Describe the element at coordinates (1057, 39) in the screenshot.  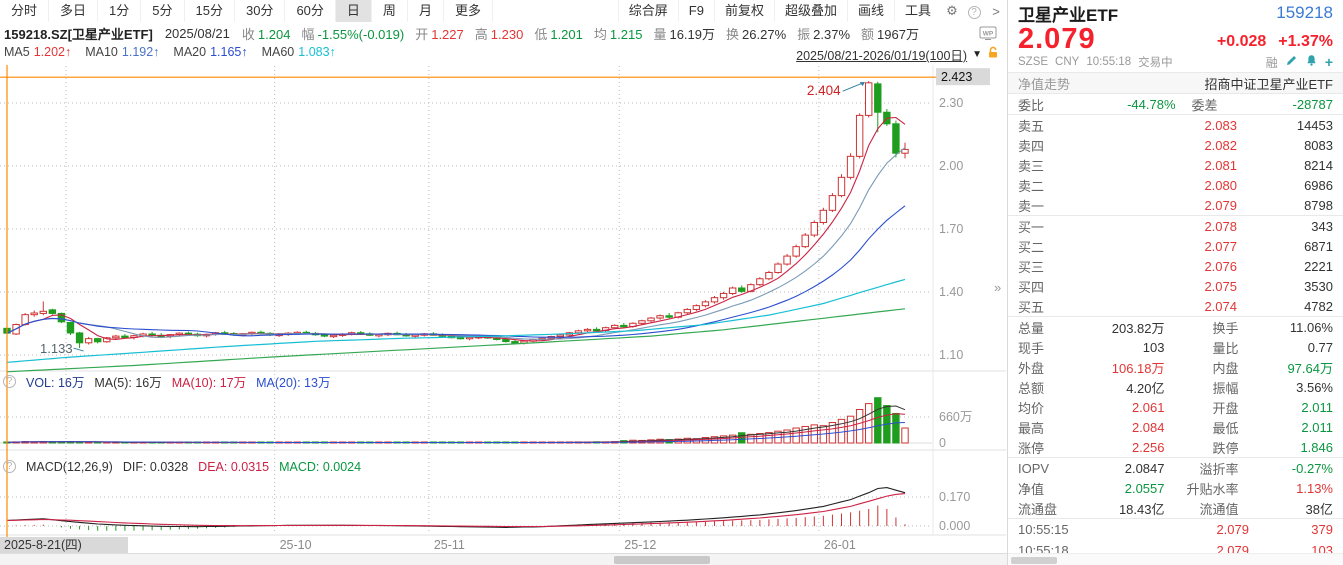
I see `last-price: 2.079` at that location.